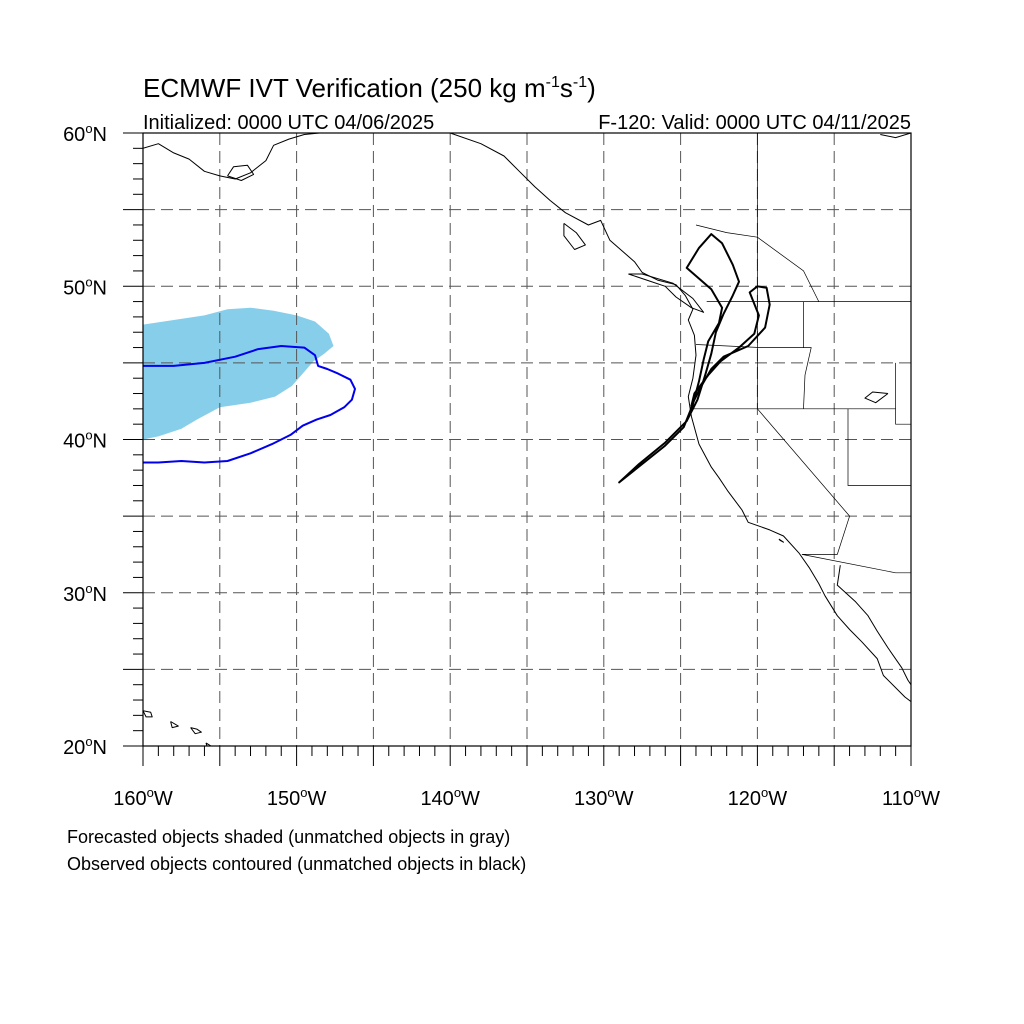 Image resolution: width=1024 pixels, height=1024 pixels. I want to click on chart-title: ECMWF IVT Verification (250 kg m-1s-1), so click(369, 88).